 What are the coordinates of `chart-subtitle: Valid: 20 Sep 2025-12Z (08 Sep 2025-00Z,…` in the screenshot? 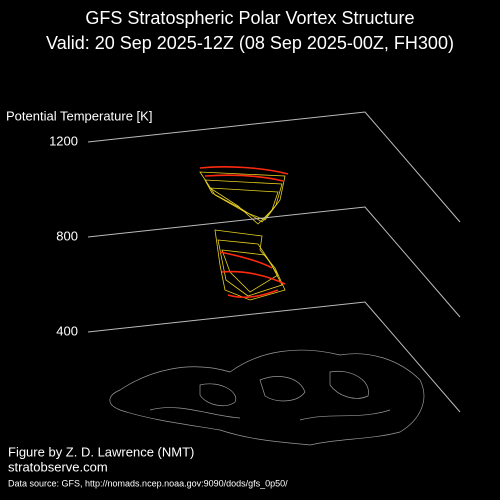 It's located at (250, 43).